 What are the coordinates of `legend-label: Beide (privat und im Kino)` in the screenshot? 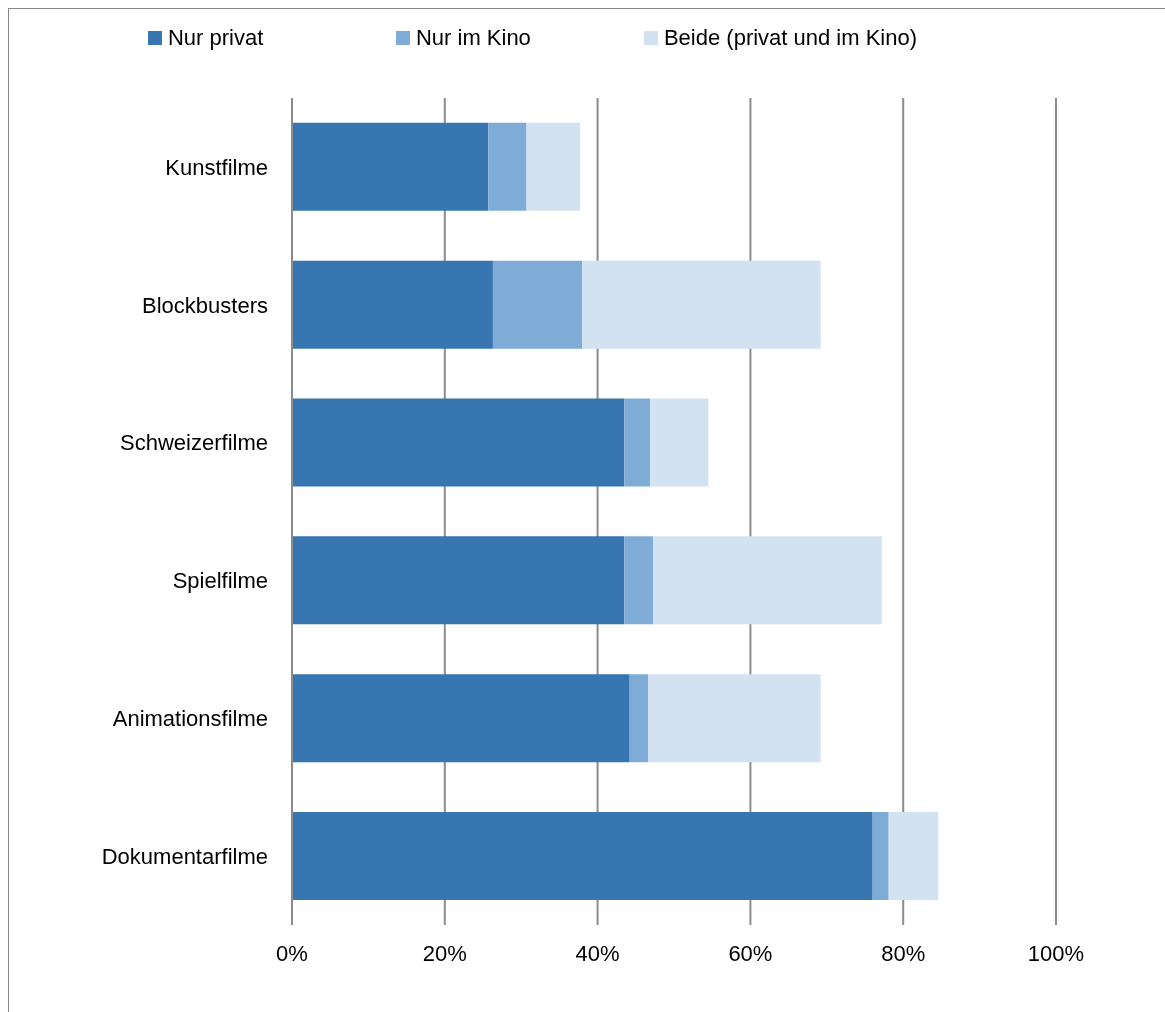 It's located at (790, 38).